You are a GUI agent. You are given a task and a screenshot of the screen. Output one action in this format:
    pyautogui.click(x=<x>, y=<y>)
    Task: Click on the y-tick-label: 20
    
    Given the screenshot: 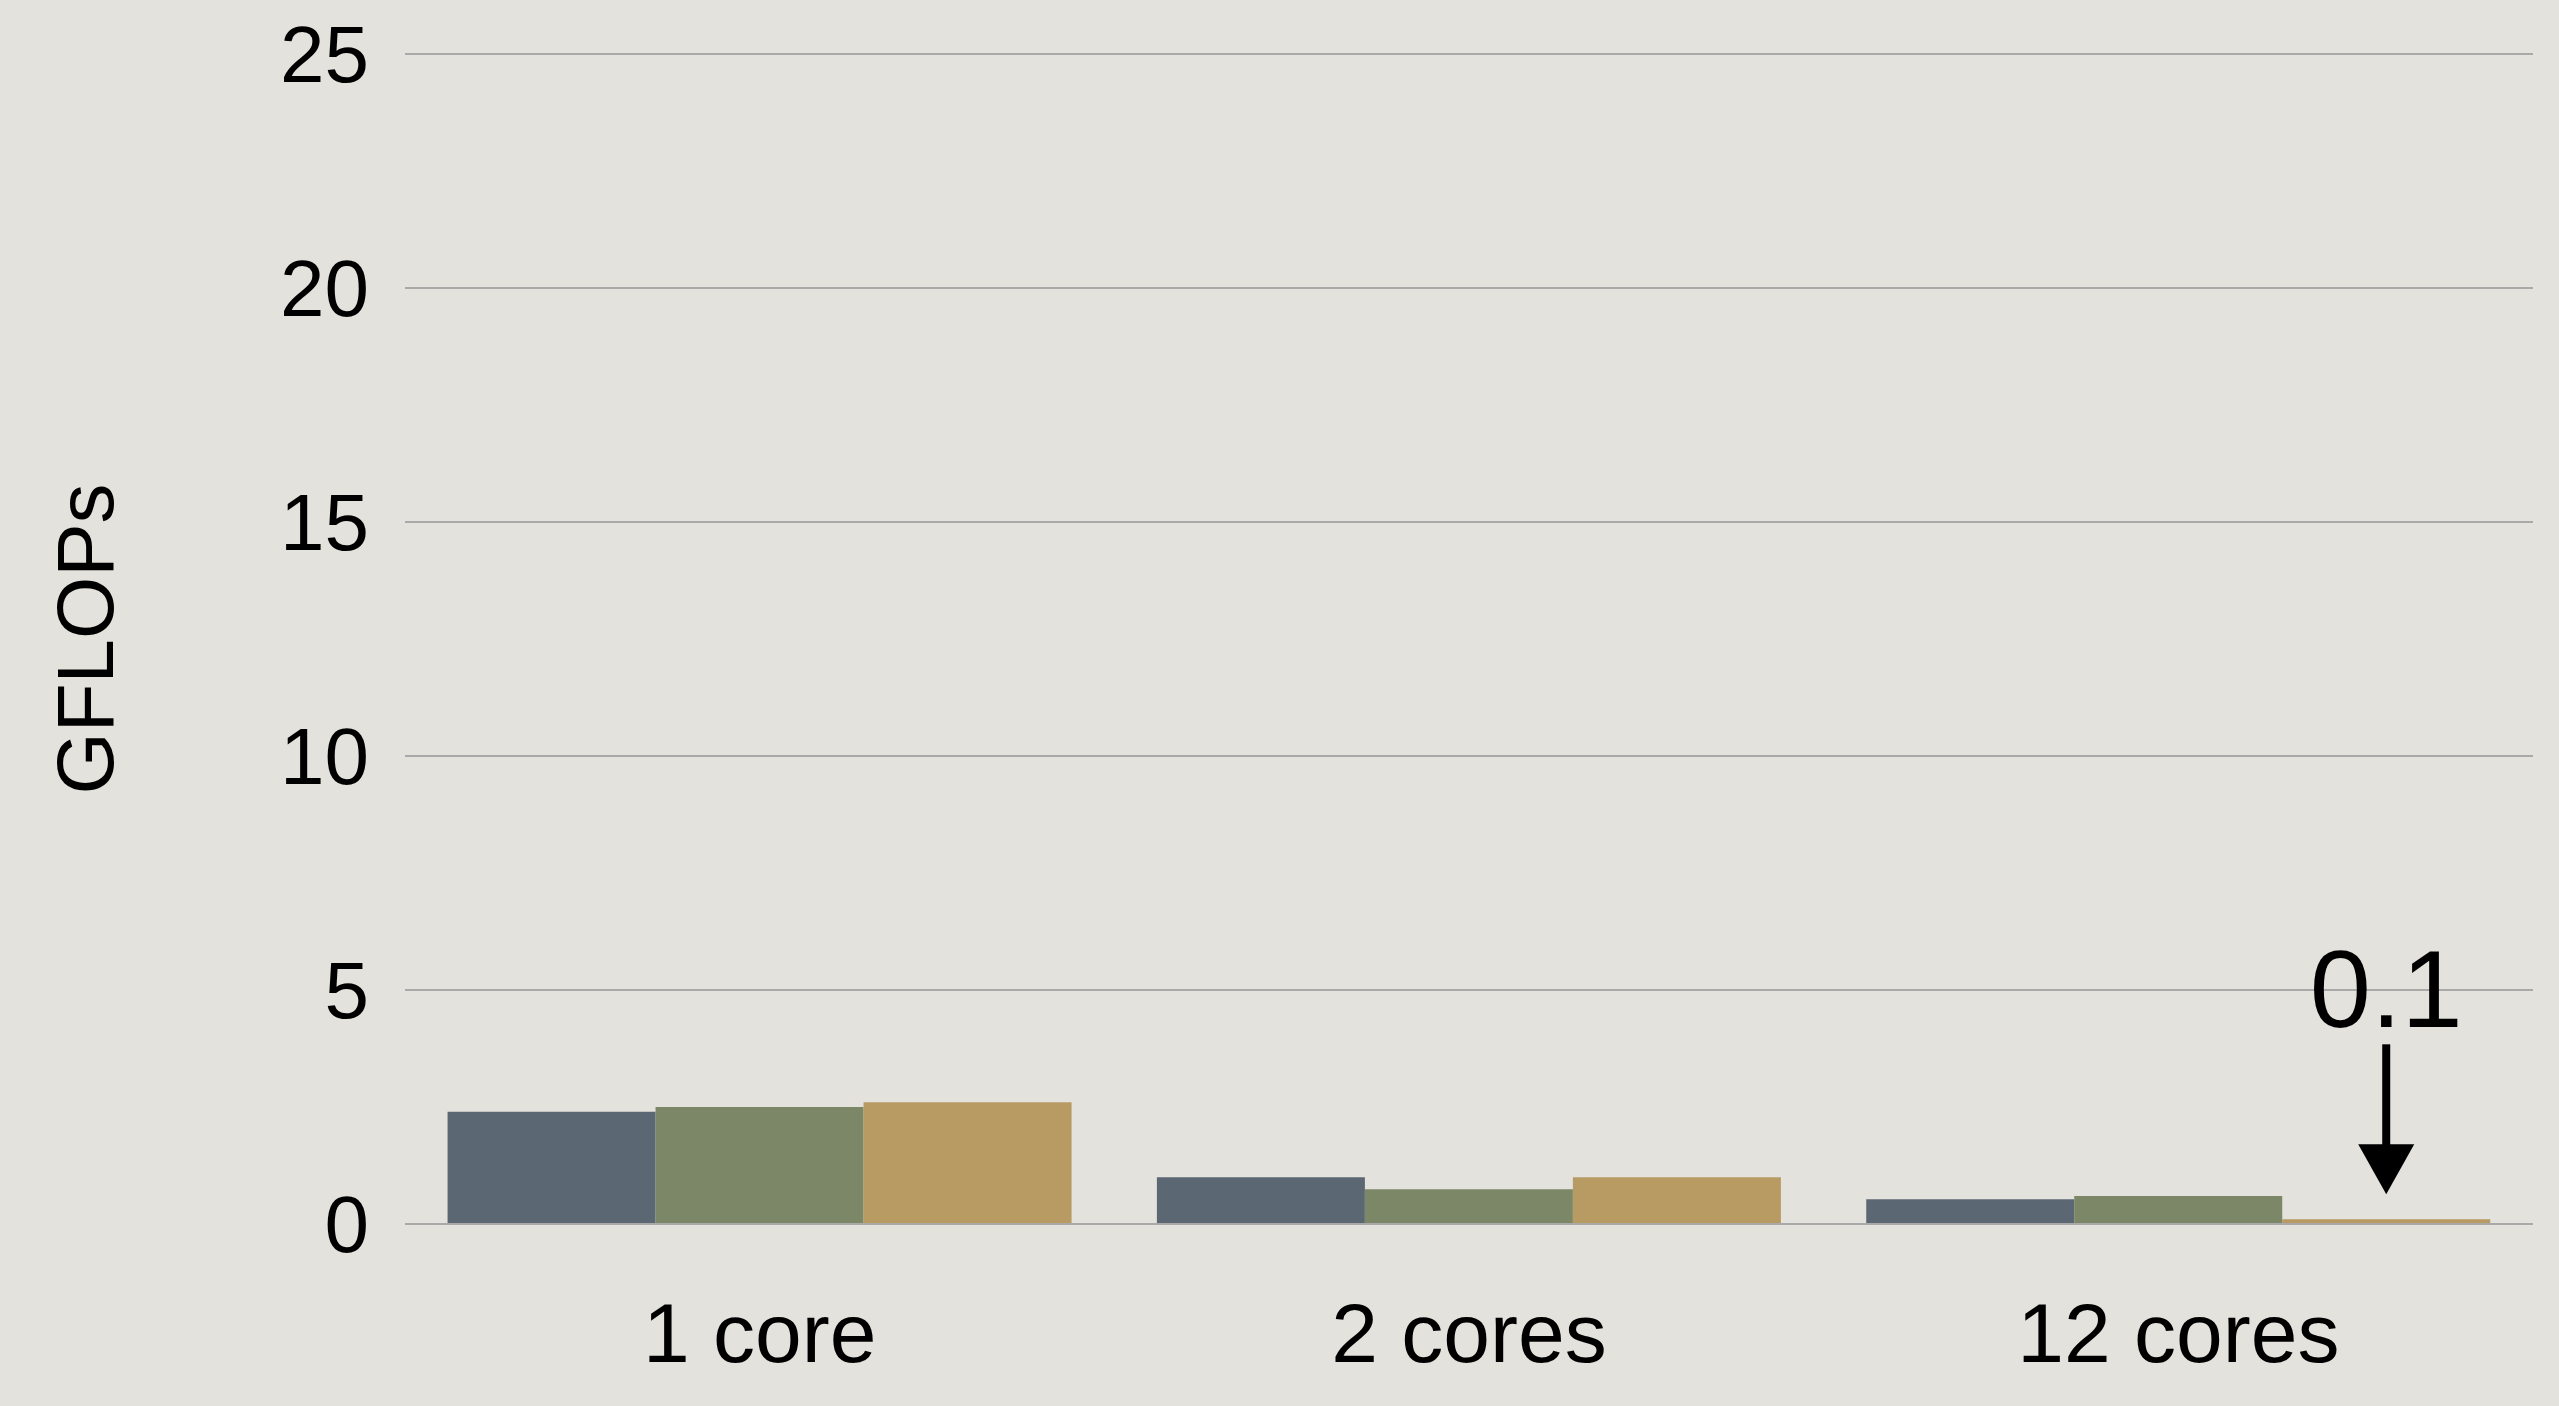 What is the action you would take?
    pyautogui.click(x=324, y=289)
    